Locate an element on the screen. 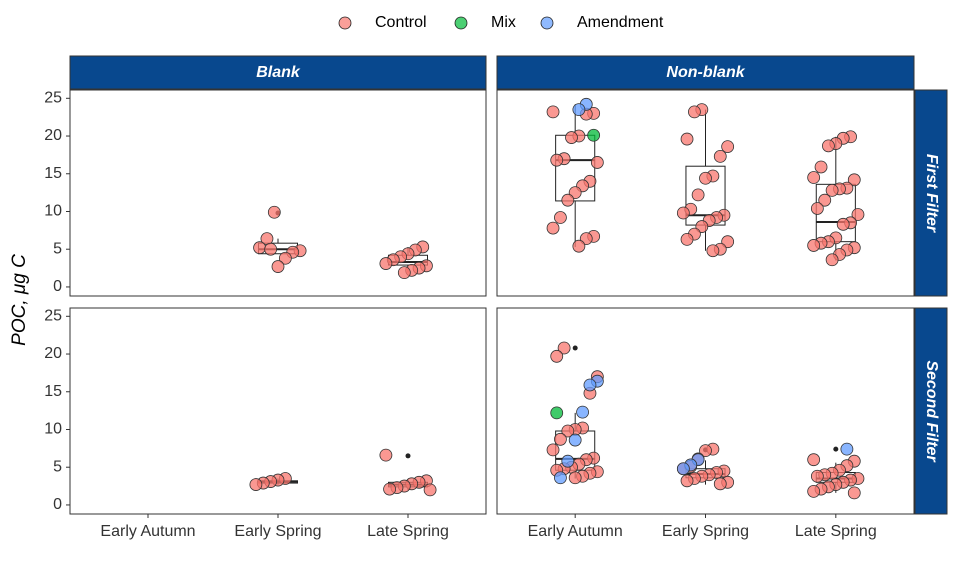  column-strip-label: Non-blank is located at coordinates (705, 72).